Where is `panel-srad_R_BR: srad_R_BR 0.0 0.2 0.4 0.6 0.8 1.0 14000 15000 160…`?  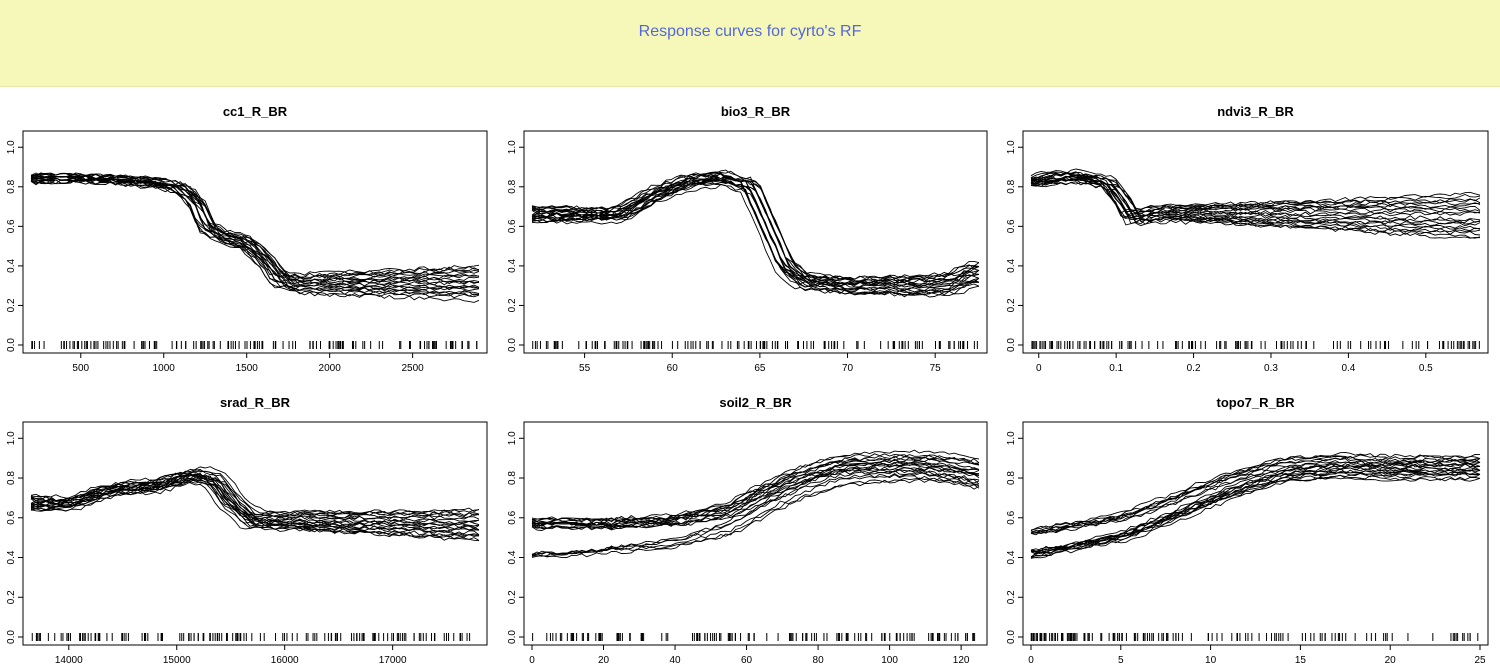 panel-srad_R_BR: srad_R_BR 0.0 0.2 0.4 0.6 0.8 1.0 14000 15000 160… is located at coordinates (247, 530).